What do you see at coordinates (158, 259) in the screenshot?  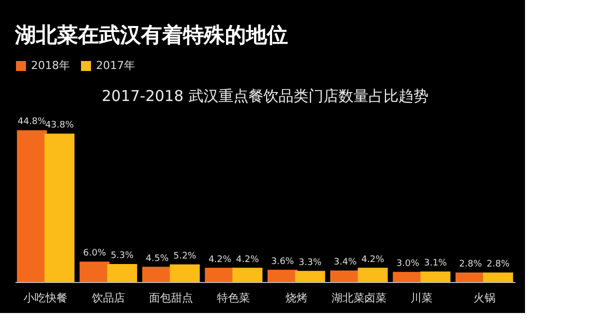 I see `data-label: 4.5%` at bounding box center [158, 259].